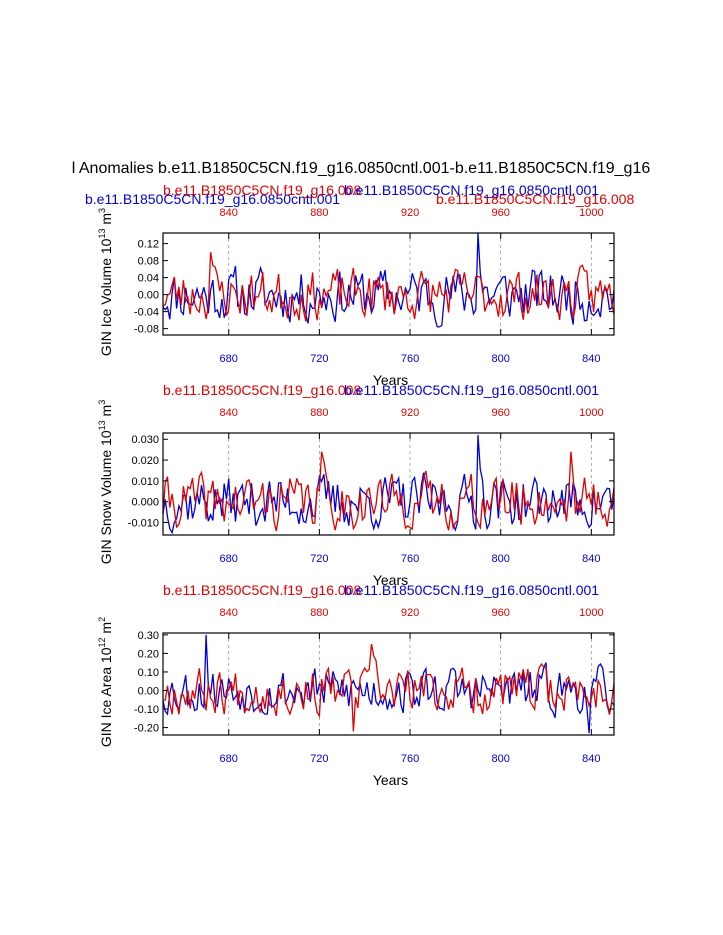  I want to click on legend-red-top: b.e11.B1850C5CN.f19_g16.008, so click(535, 199).